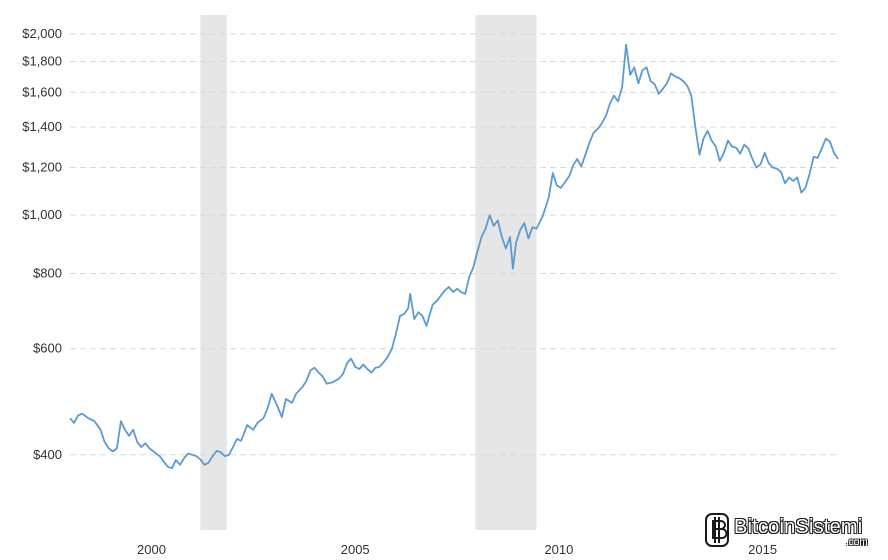 The width and height of the screenshot is (888, 560). What do you see at coordinates (42, 214) in the screenshot?
I see `y-tick-label: $1,000` at bounding box center [42, 214].